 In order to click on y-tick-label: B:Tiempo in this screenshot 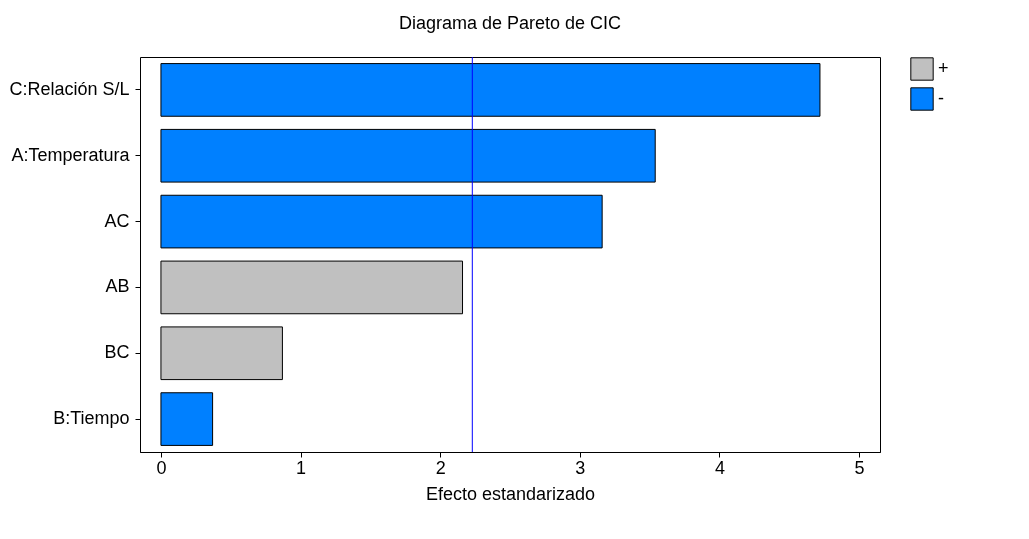, I will do `click(91, 418)`.